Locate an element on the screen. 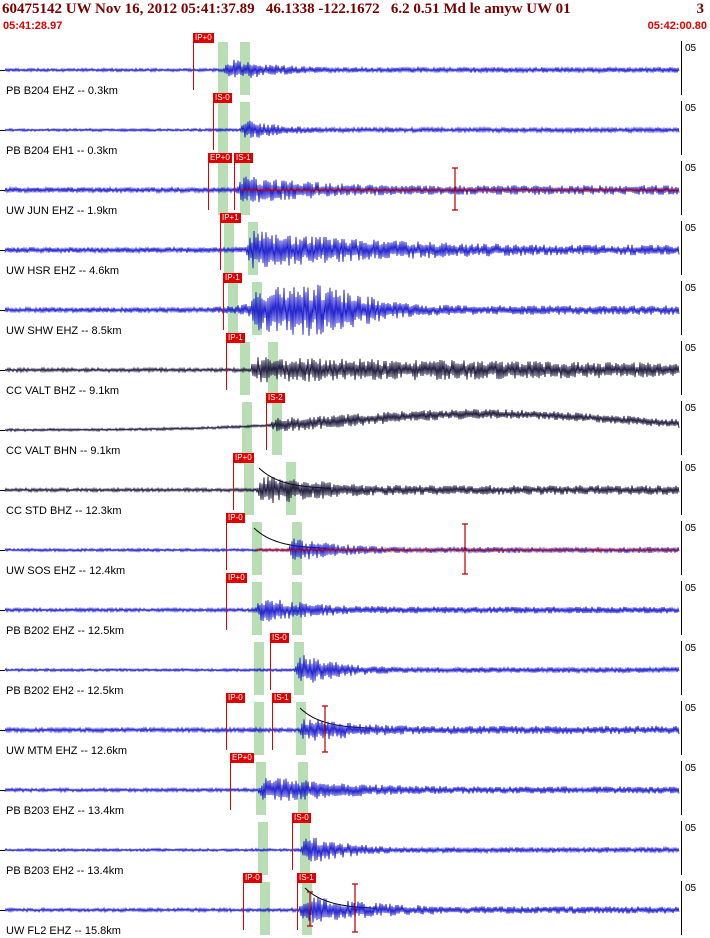  trace-row: IP+0 CC STD BHZ -- 12.3km 05 is located at coordinates (355, 485).